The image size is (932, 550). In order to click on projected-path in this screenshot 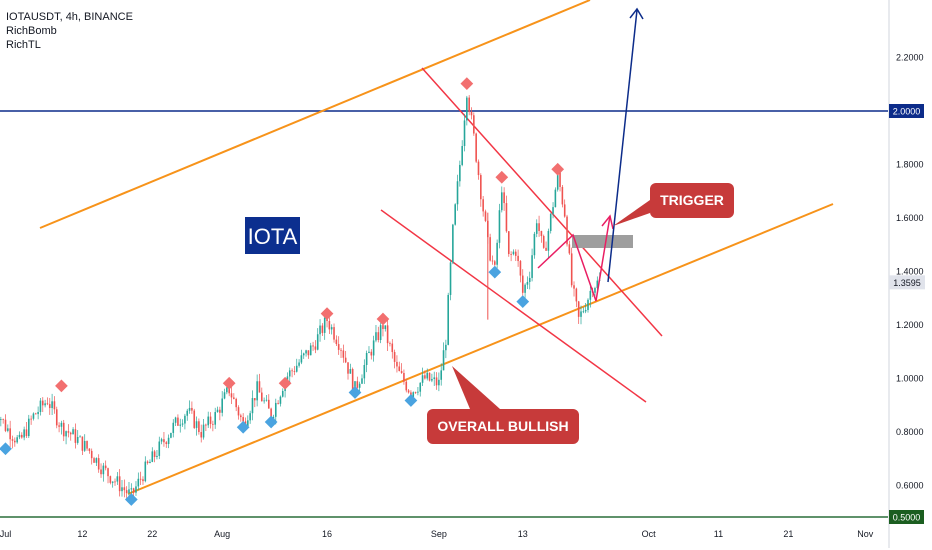, I will do `click(574, 258)`.